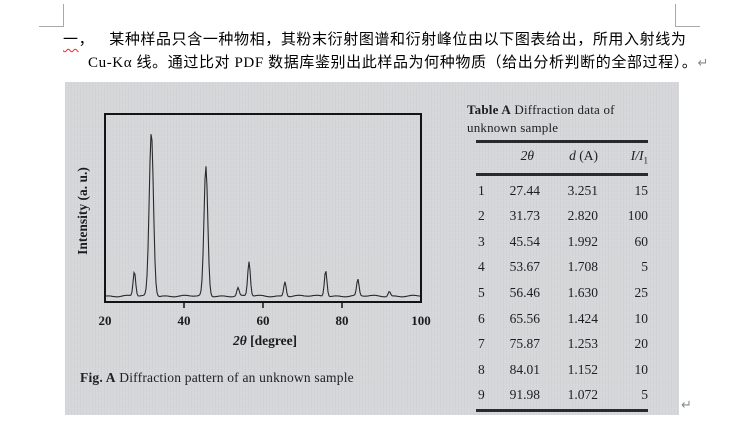 Image resolution: width=739 pixels, height=437 pixels. I want to click on crop-mark-top-left-horizontal, so click(51, 26).